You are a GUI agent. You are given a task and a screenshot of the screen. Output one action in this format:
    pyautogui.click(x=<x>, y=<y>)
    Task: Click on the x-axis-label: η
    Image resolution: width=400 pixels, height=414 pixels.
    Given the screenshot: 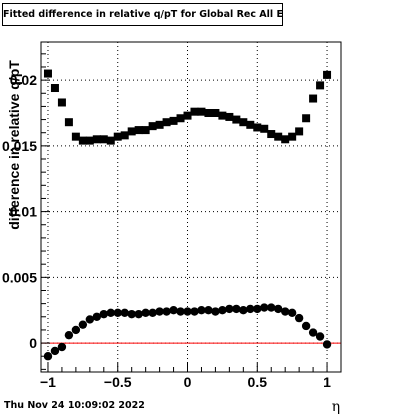 What is the action you would take?
    pyautogui.click(x=336, y=406)
    